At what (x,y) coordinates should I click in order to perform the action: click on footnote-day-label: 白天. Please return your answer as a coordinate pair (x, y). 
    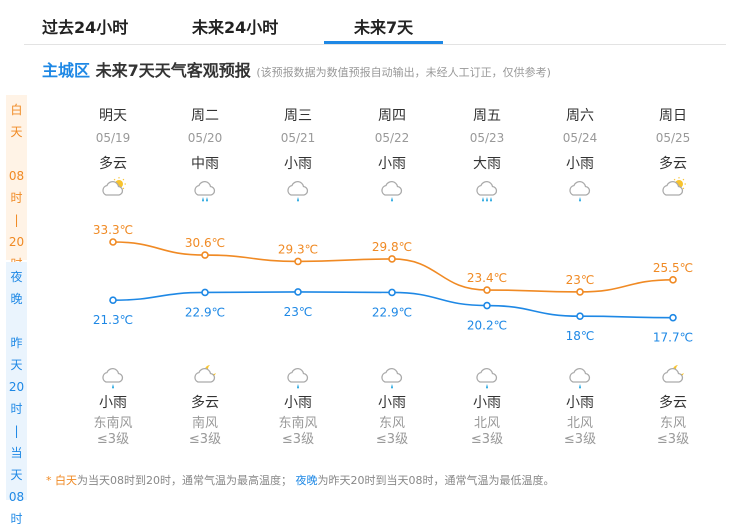
    Looking at the image, I should click on (66, 480).